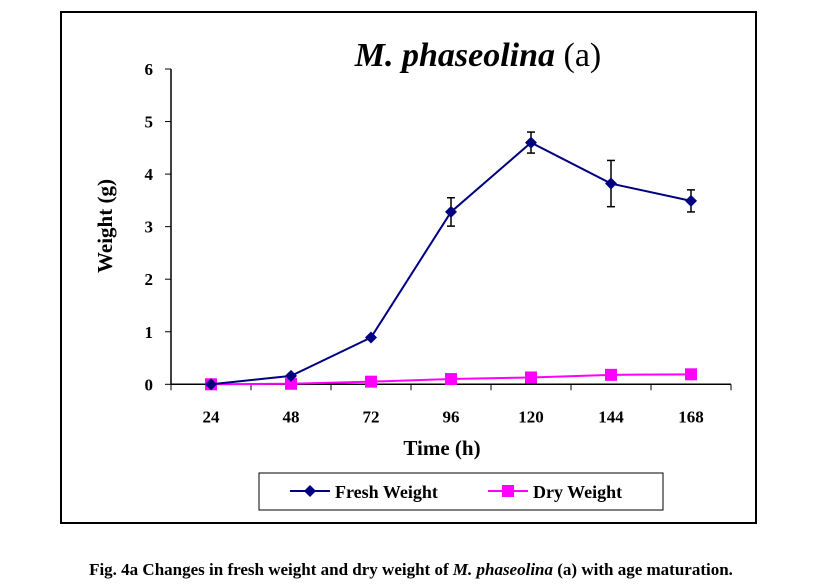 Image resolution: width=823 pixels, height=587 pixels. Describe the element at coordinates (531, 416) in the screenshot. I see `x-tick-label: 120` at that location.